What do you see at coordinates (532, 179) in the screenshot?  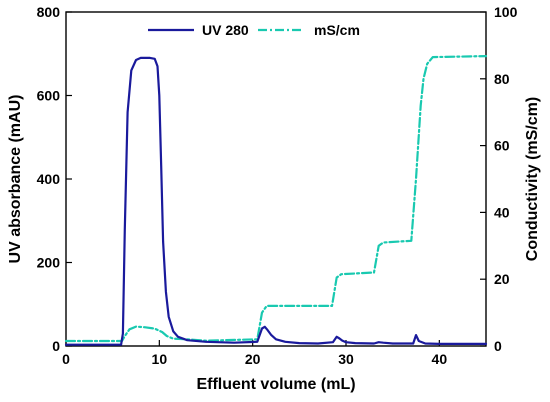 I see `right-y-axis-title: Conductivity (mS/cm)` at bounding box center [532, 179].